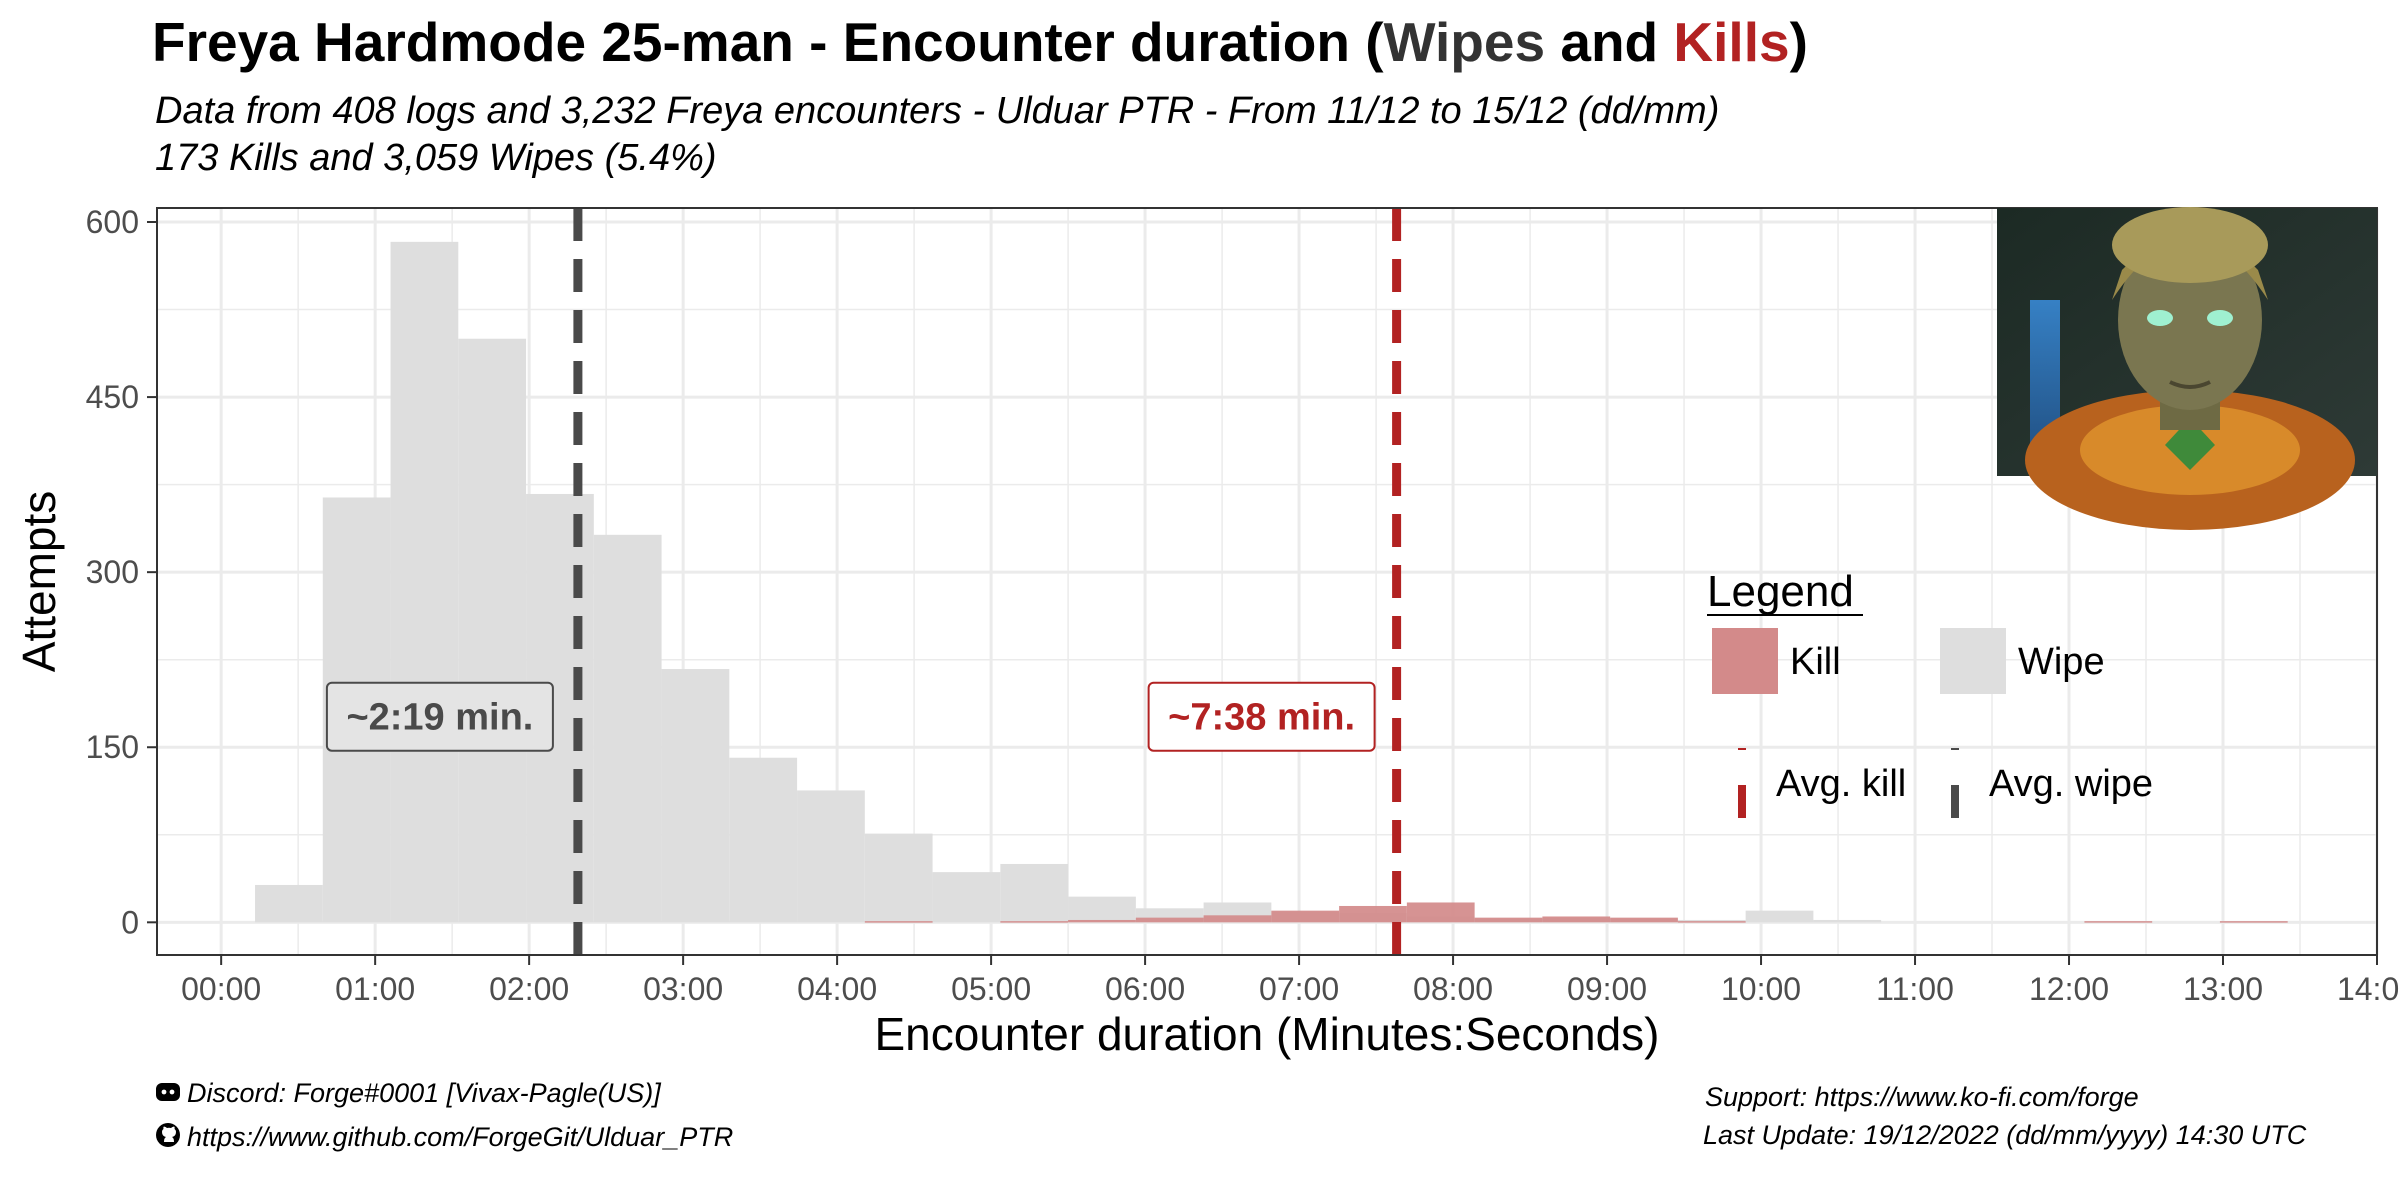 The width and height of the screenshot is (2400, 1200). Describe the element at coordinates (112, 397) in the screenshot. I see `y-tick-label: 450` at that location.